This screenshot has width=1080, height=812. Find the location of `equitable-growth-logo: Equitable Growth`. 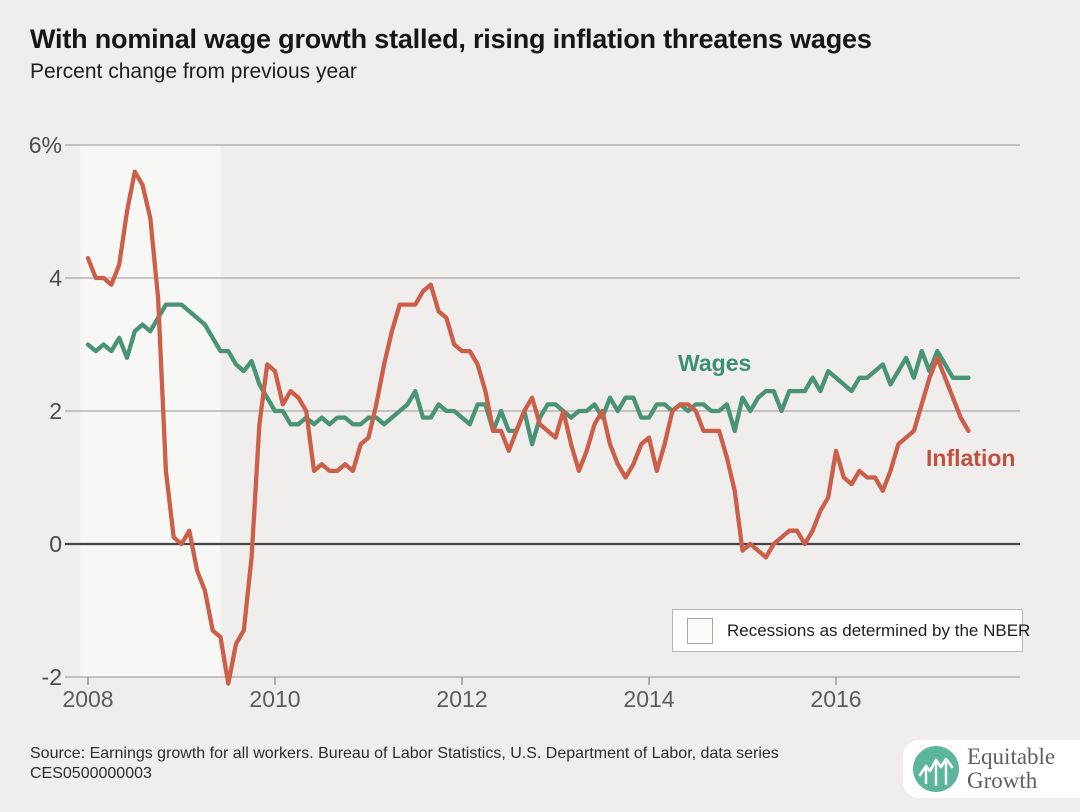

equitable-growth-logo: Equitable Growth is located at coordinates (991, 769).